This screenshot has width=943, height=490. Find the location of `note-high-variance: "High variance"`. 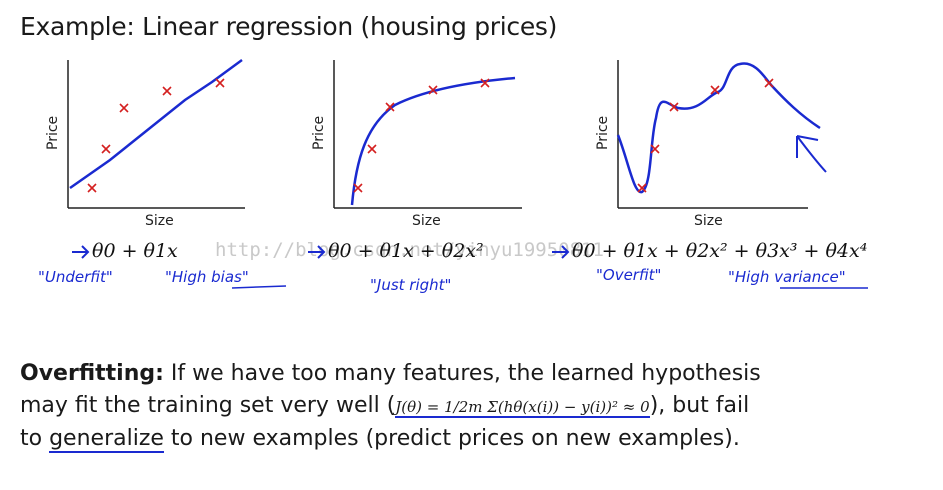

note-high-variance: "High variance" is located at coordinates (787, 277).